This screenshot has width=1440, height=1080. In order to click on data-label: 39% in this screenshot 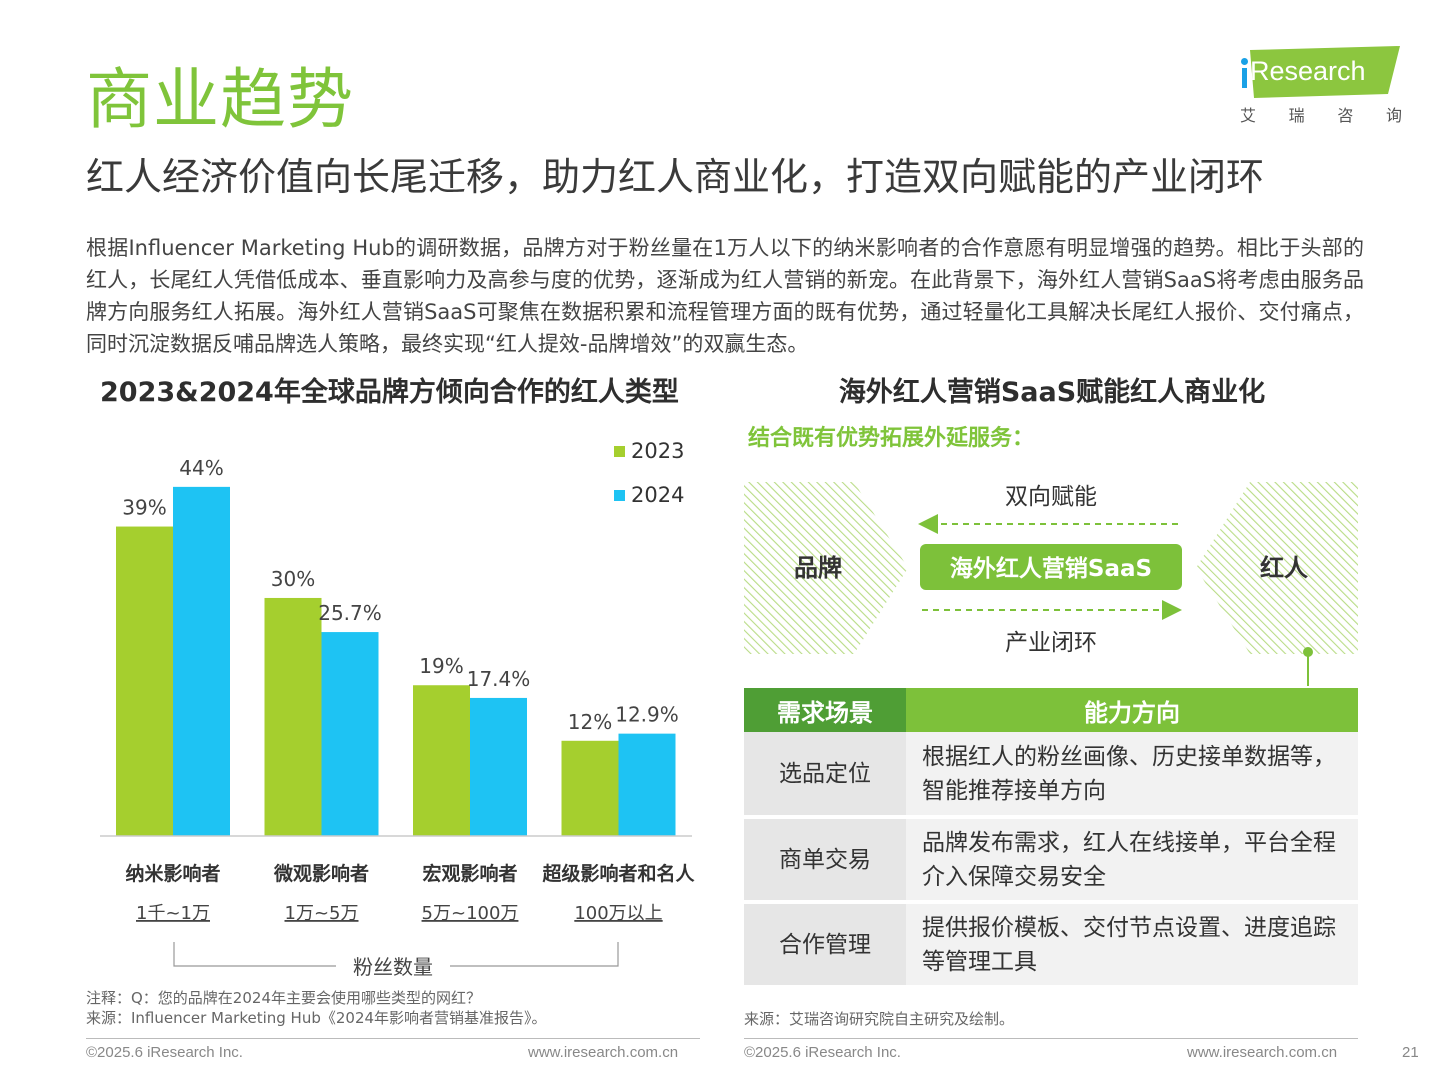, I will do `click(144, 508)`.